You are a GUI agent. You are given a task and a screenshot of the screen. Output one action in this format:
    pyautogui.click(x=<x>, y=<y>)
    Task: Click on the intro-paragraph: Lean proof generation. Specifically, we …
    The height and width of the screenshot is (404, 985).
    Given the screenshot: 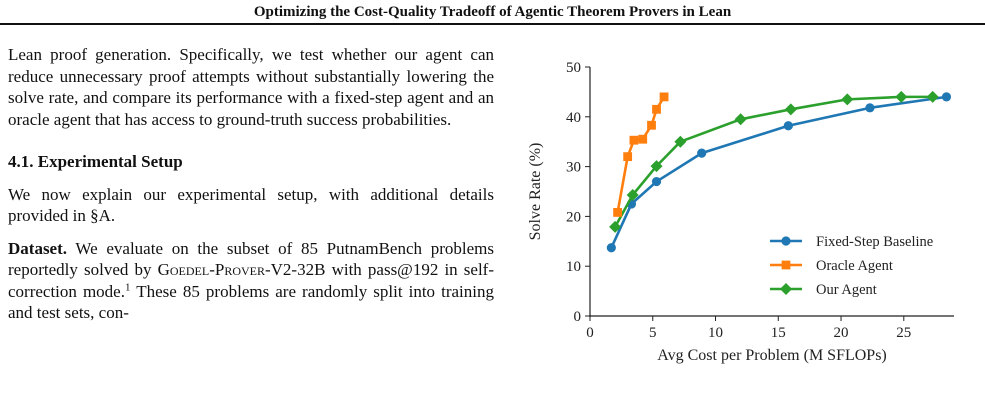 What is the action you would take?
    pyautogui.click(x=251, y=87)
    